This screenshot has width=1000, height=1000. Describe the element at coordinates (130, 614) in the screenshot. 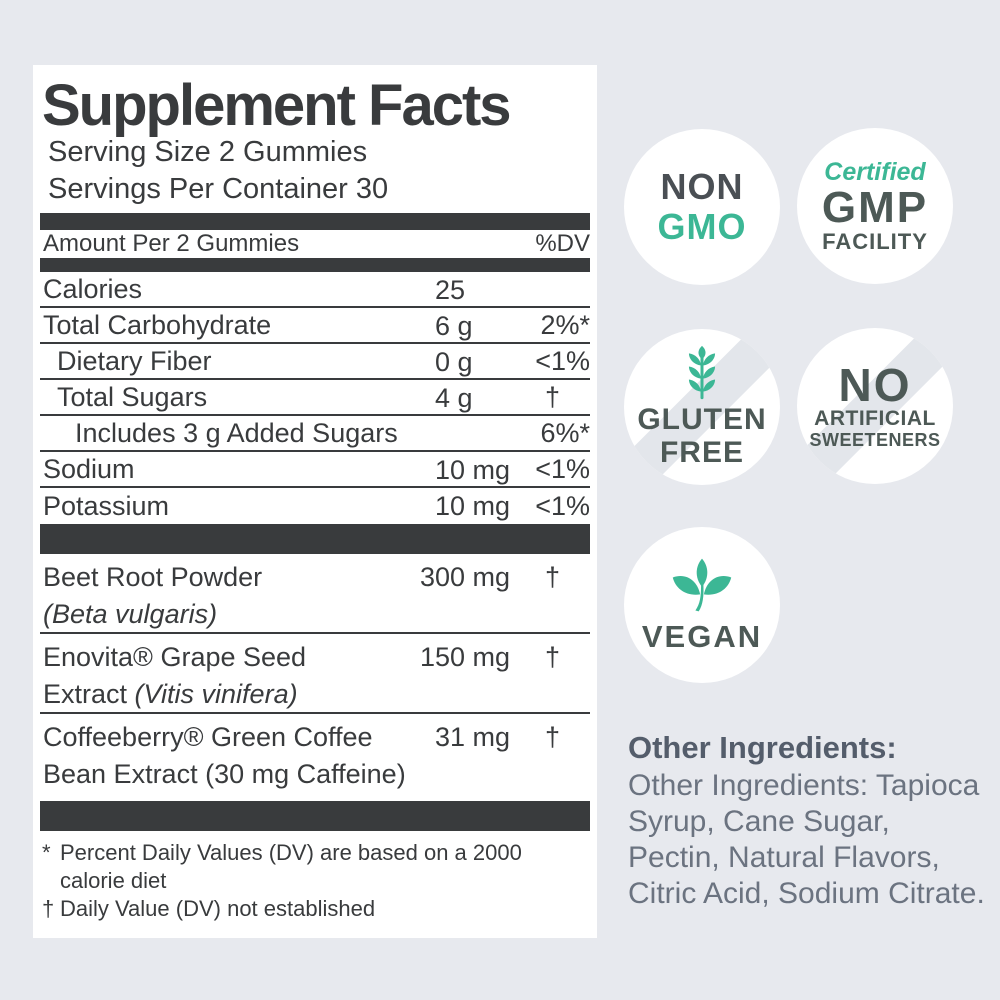

I see `ingredient-latin-name: (Beta vulgaris)` at that location.